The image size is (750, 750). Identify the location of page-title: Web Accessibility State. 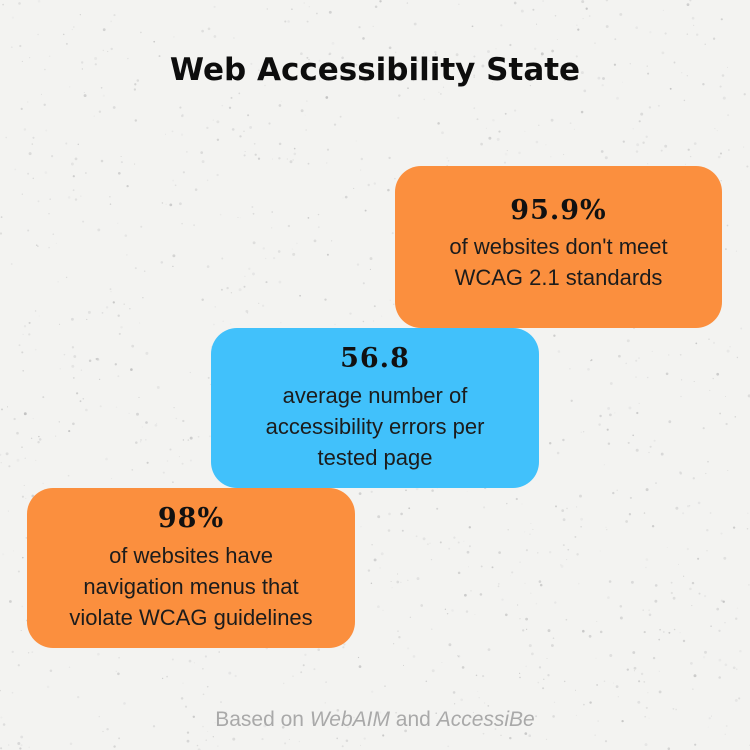
(375, 70).